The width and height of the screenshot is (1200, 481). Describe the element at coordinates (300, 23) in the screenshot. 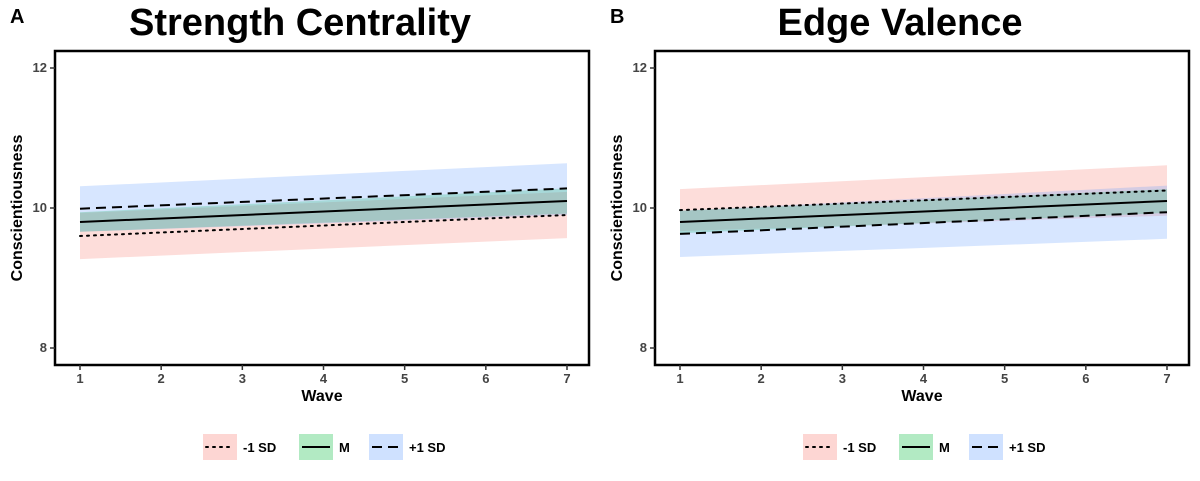

I see `chart-title: Strength Centrality` at that location.